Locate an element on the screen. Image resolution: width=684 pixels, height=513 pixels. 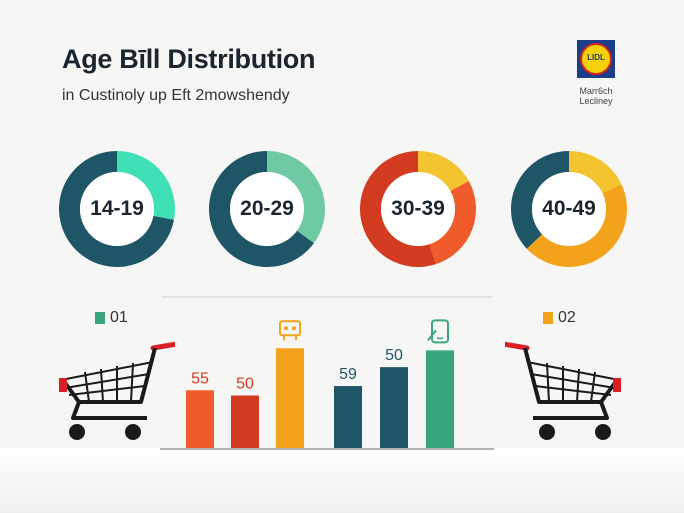
legend-right: 02 is located at coordinates (559, 318).